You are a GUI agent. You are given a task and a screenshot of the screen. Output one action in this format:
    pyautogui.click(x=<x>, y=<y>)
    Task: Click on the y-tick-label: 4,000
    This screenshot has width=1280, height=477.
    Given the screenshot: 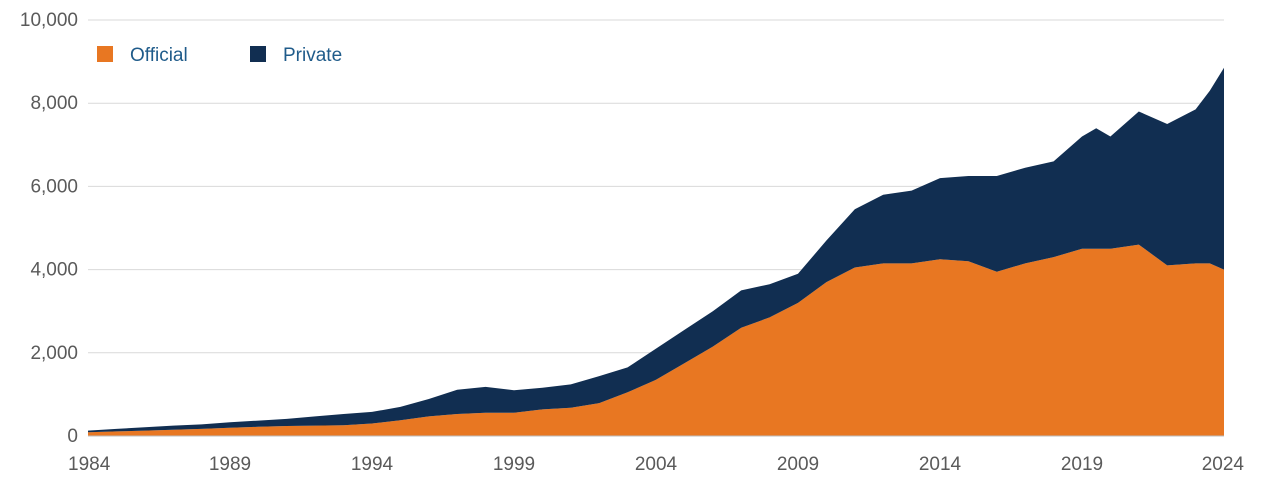 What is the action you would take?
    pyautogui.click(x=54, y=270)
    